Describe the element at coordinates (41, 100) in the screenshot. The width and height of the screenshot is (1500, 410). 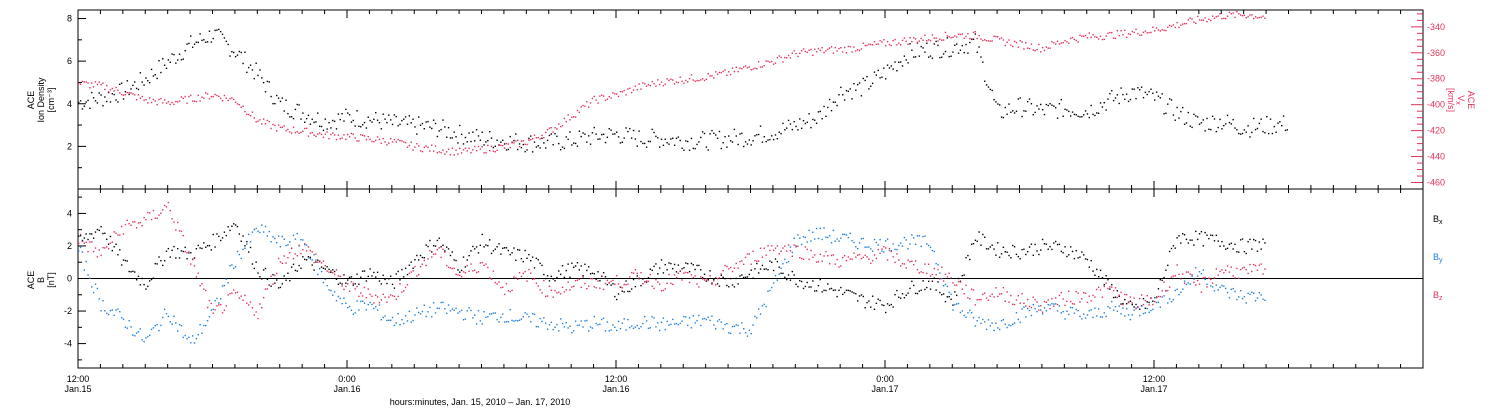
I see `top-ylabel-line-2: Ion Density` at that location.